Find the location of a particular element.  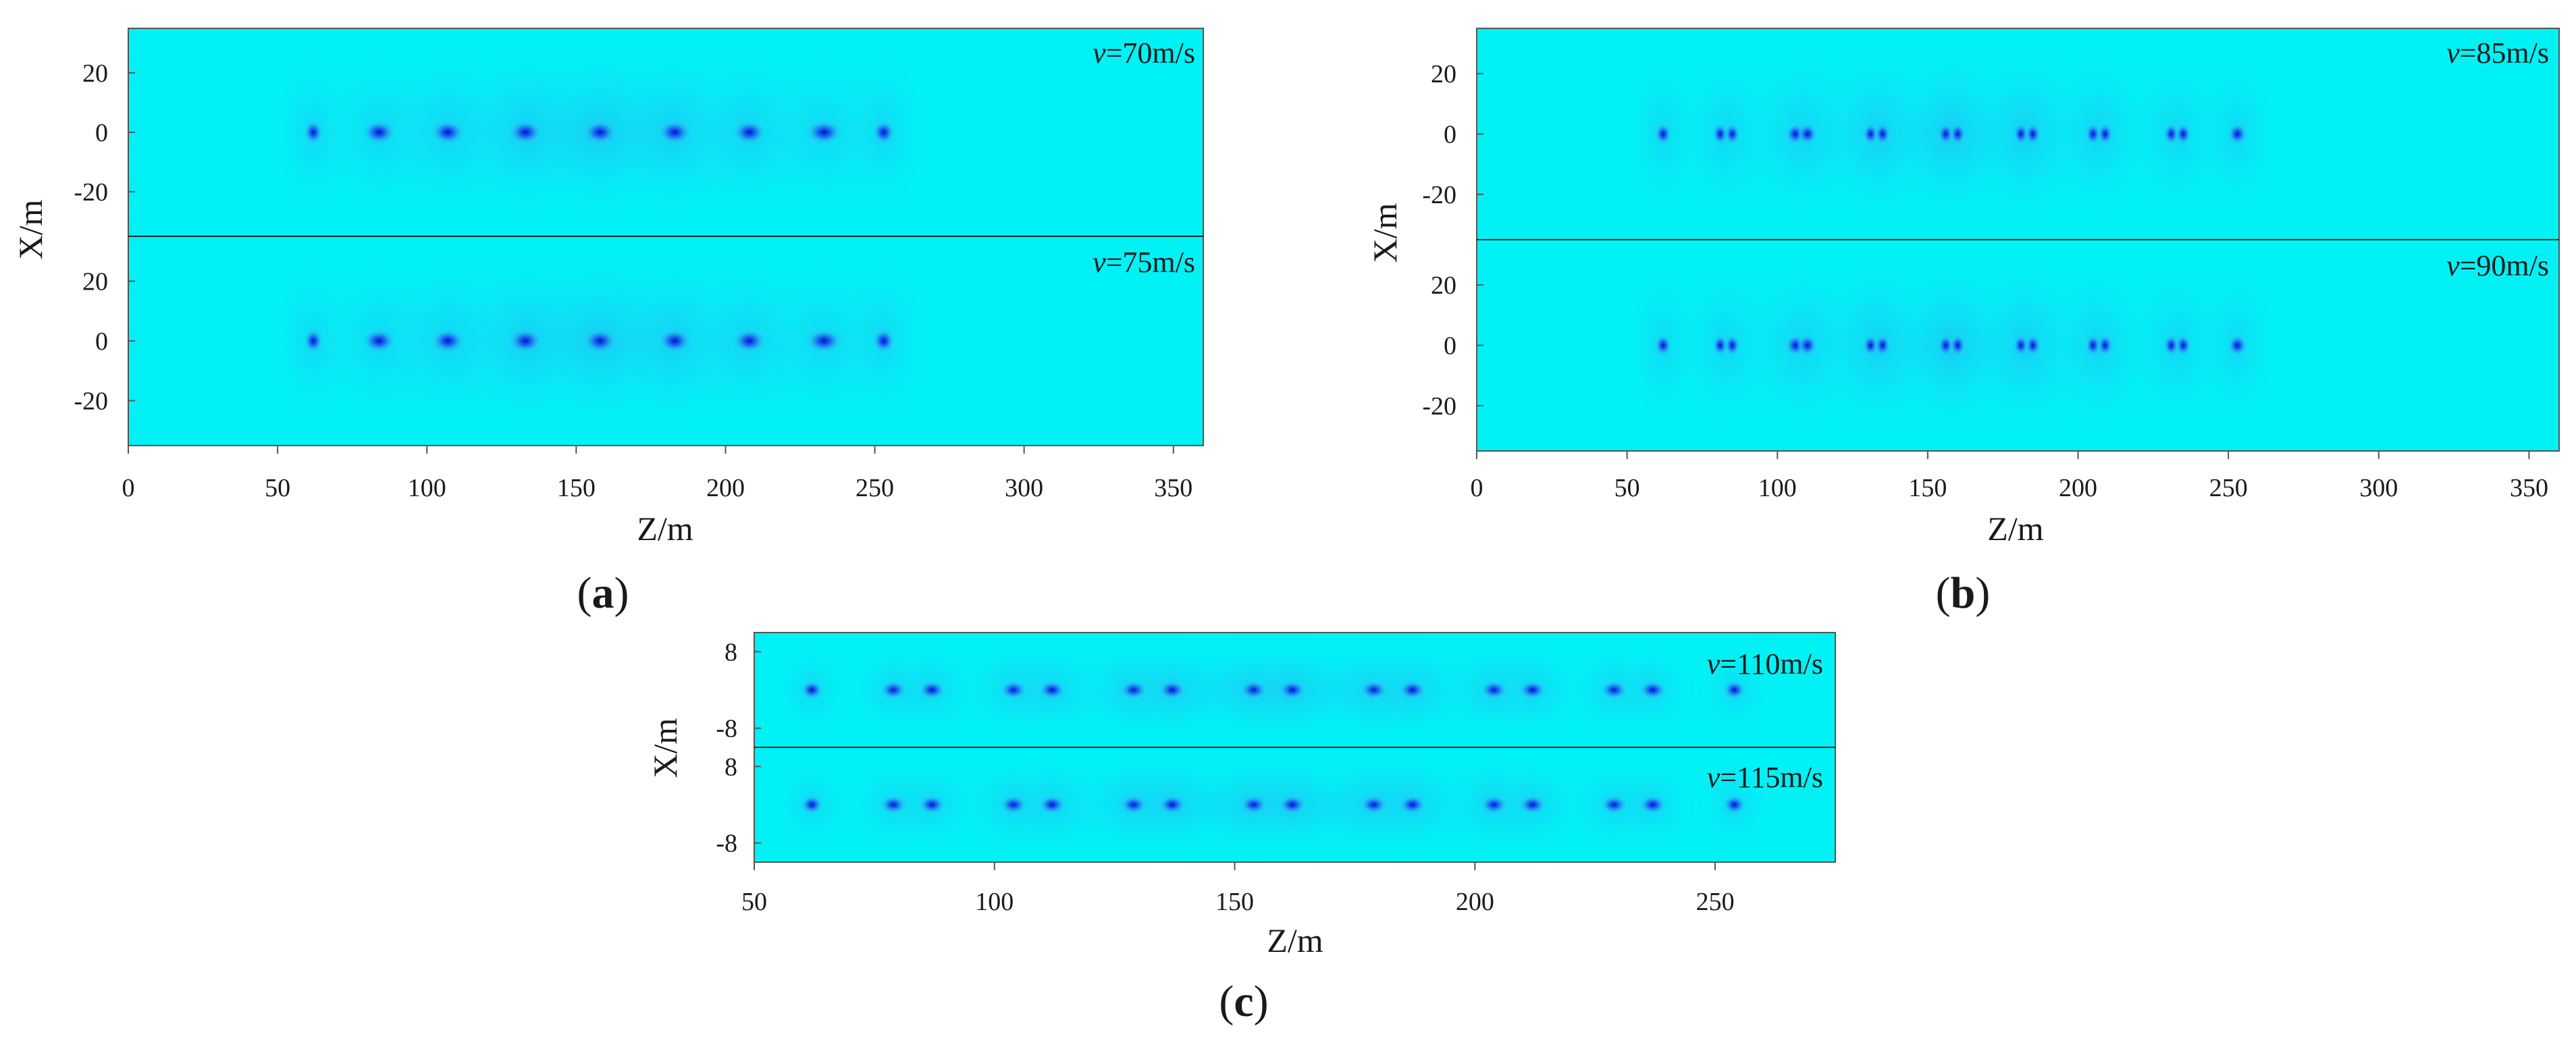

panel-a-caption: (a) is located at coordinates (603, 593).